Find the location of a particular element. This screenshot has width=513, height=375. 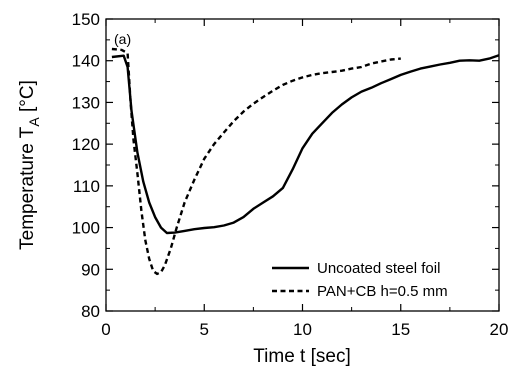

y-axis-title-main: Temperature T is located at coordinates (27, 188).